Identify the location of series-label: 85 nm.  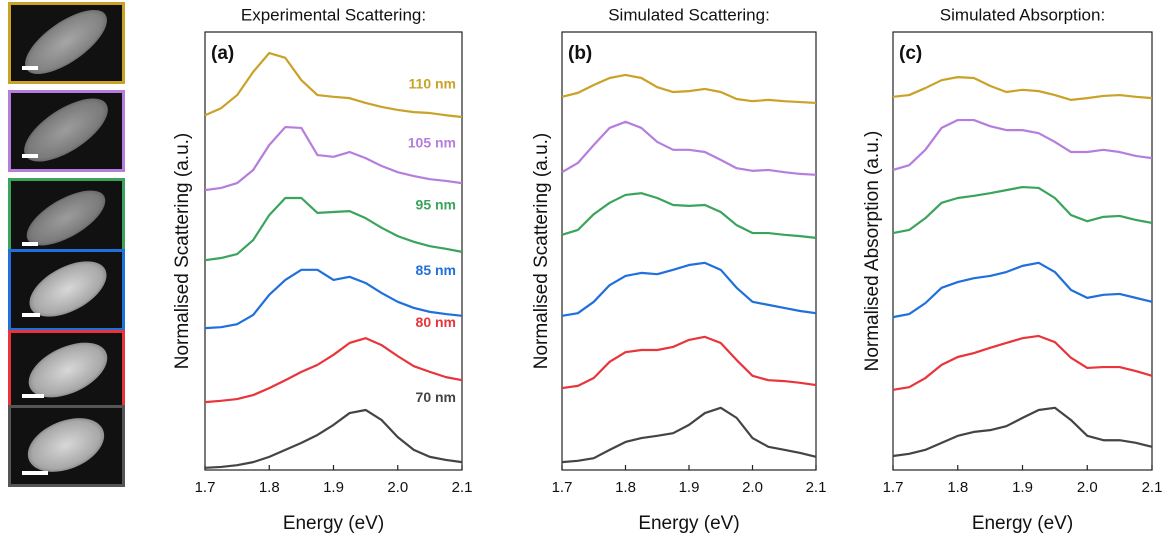
(436, 270).